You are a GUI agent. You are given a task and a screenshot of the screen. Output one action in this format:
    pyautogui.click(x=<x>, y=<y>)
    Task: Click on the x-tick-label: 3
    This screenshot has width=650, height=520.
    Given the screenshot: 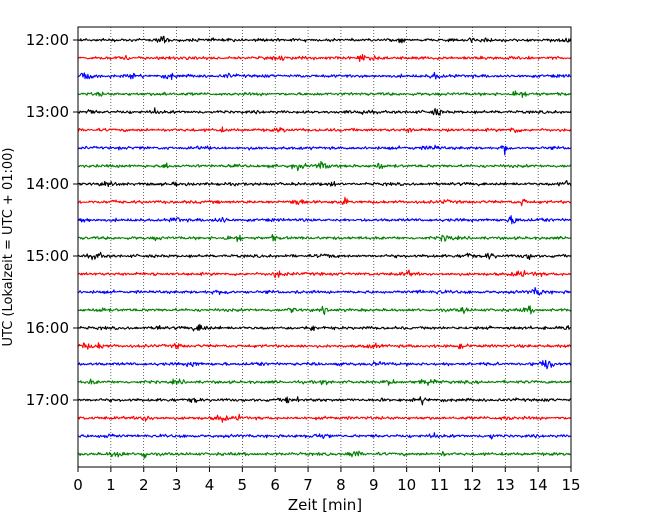 What is the action you would take?
    pyautogui.click(x=177, y=485)
    